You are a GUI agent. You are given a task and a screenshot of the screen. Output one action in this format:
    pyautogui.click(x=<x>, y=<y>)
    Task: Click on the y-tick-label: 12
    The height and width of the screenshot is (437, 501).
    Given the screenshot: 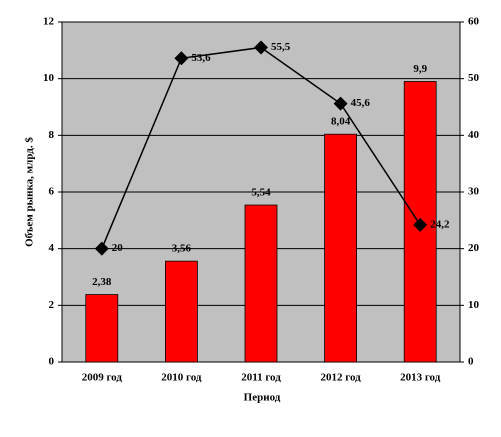 What is the action you would take?
    pyautogui.click(x=49, y=22)
    